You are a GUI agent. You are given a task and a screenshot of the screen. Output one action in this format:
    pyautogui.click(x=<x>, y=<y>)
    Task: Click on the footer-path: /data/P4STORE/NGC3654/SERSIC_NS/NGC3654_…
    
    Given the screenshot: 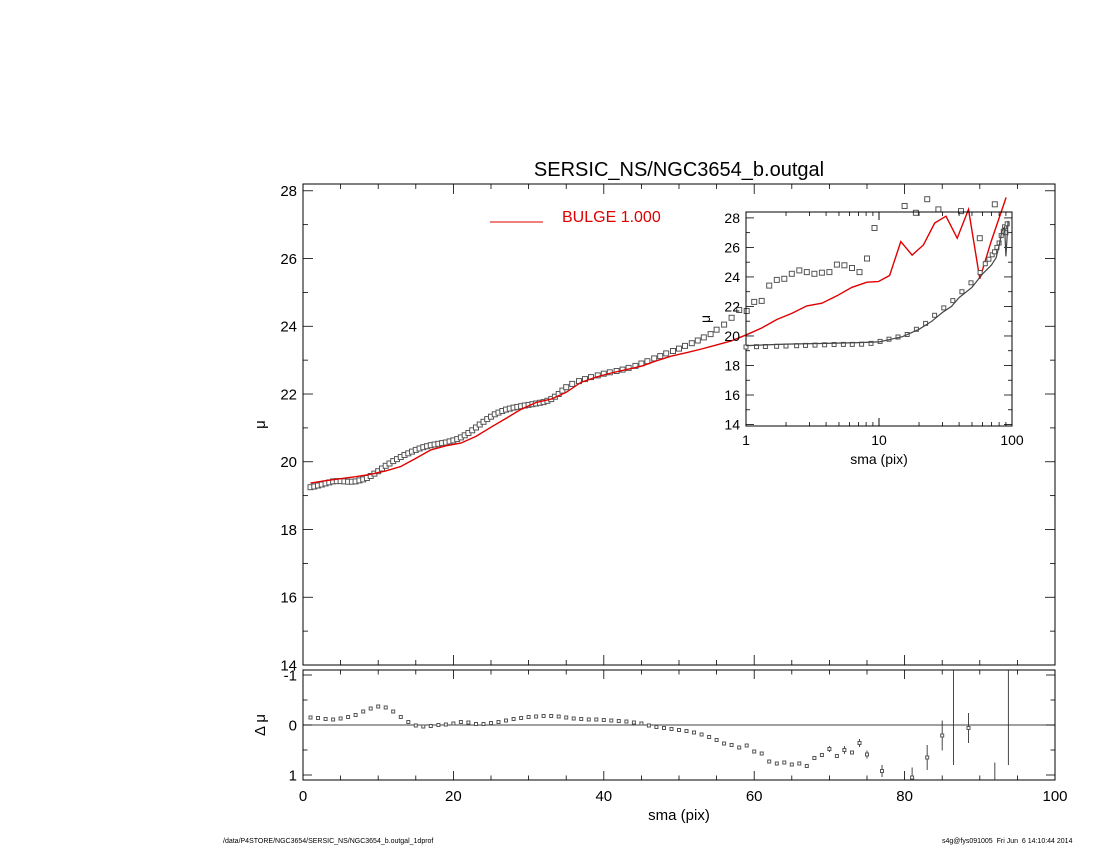 What is the action you would take?
    pyautogui.click(x=328, y=841)
    